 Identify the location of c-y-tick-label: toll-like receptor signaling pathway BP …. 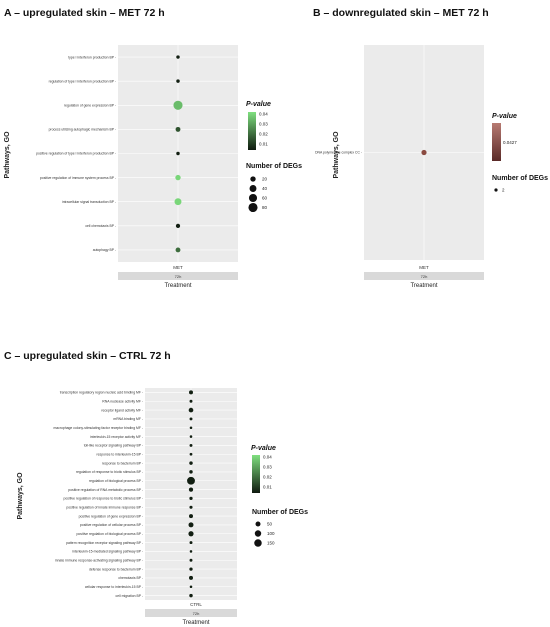
(113, 446).